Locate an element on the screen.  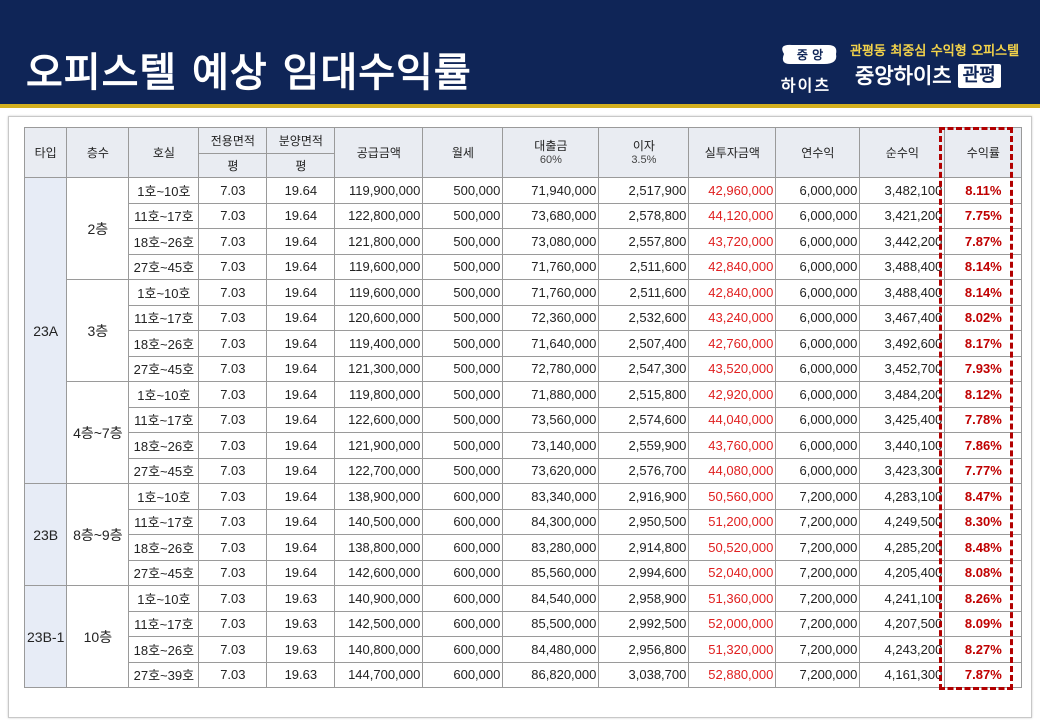
col-net-income: 순수익 is located at coordinates (902, 152).